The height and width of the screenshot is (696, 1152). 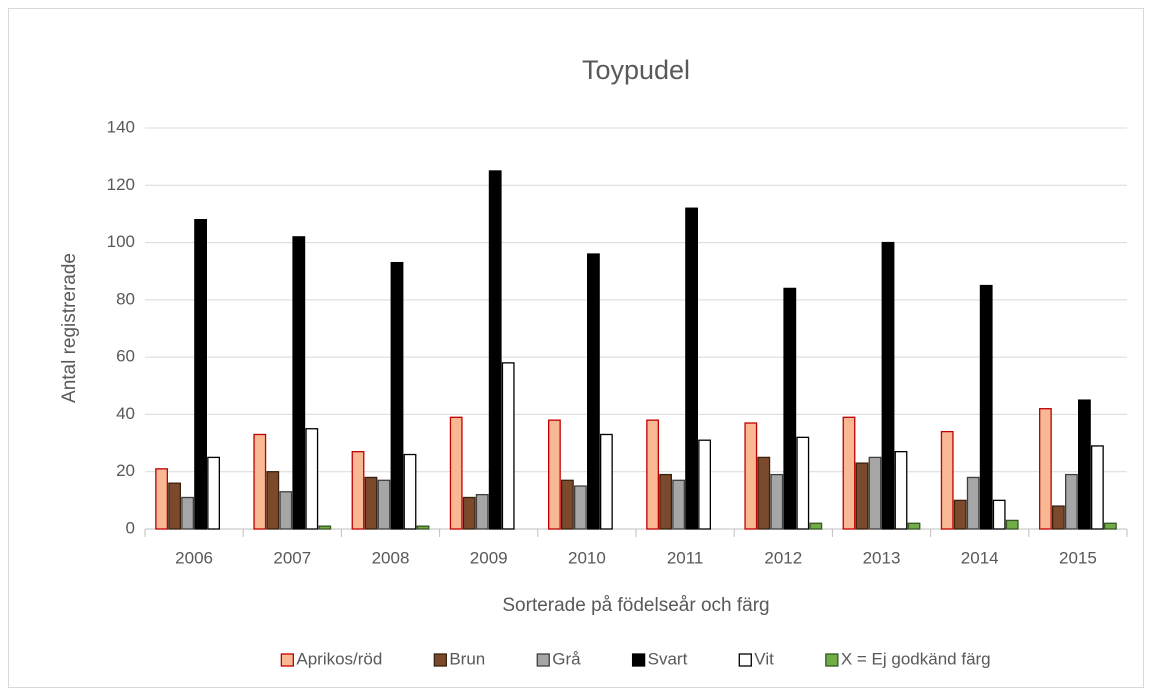 I want to click on y-tick-label: 100, so click(x=121, y=241).